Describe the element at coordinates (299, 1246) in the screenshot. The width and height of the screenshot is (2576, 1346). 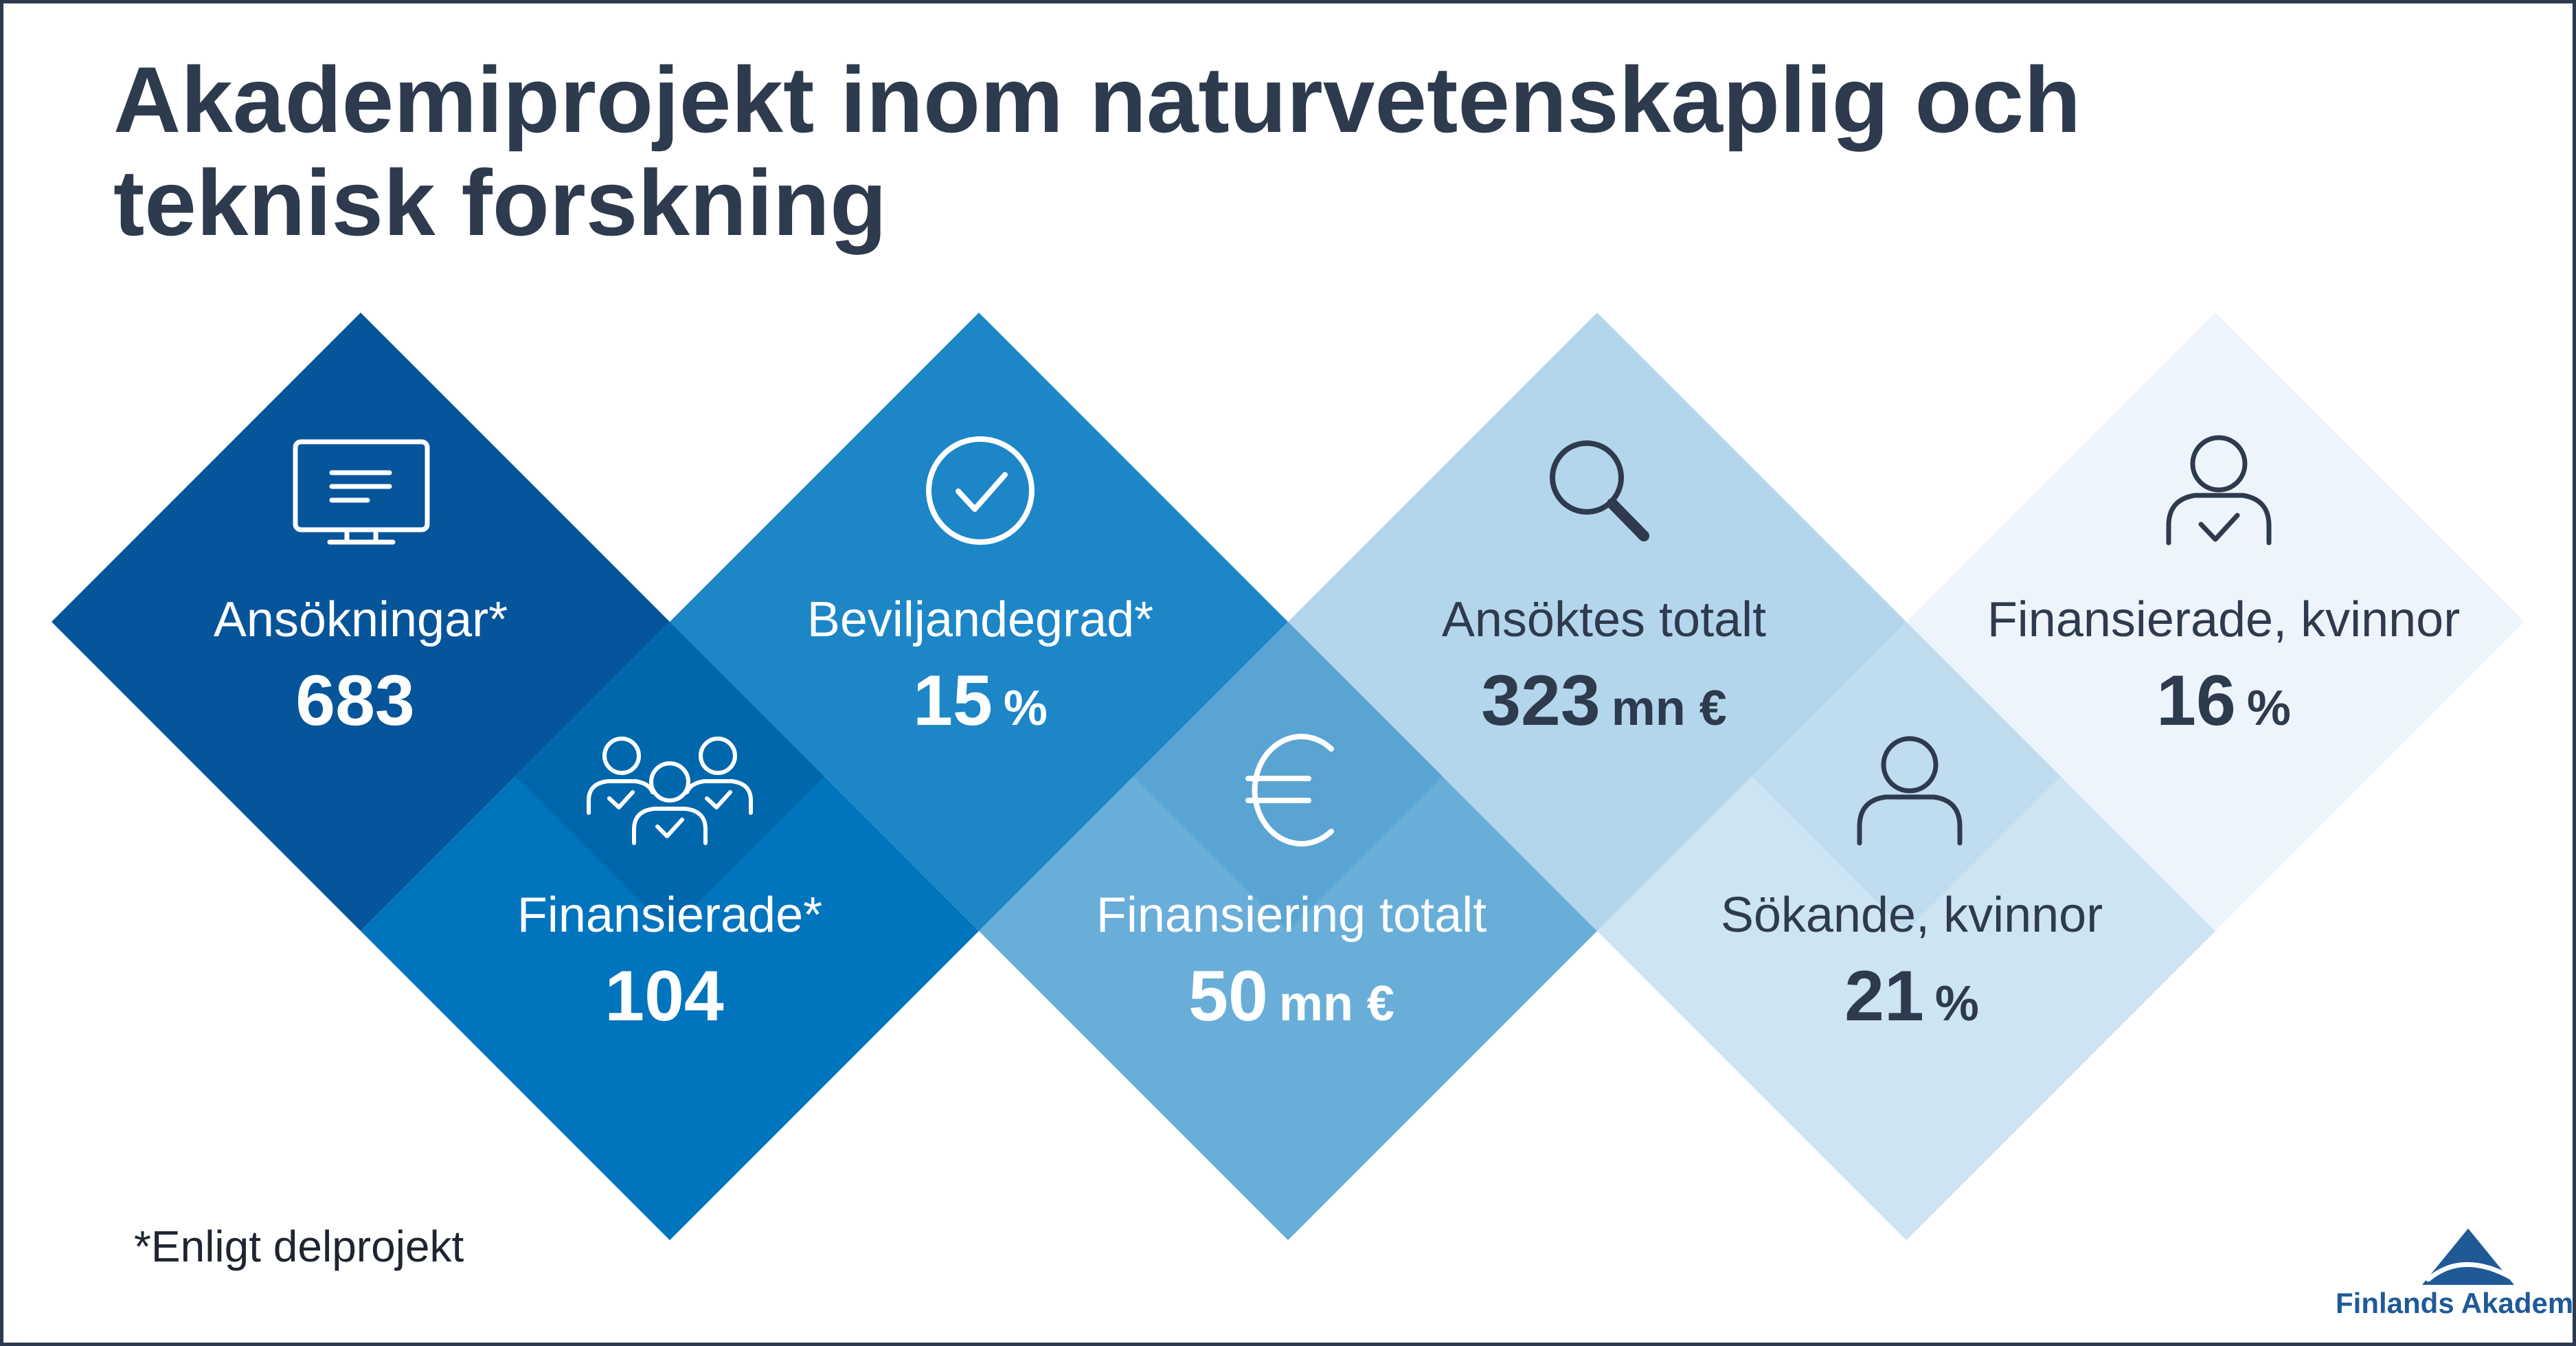
I see `footnote: *Enligt delprojekt` at that location.